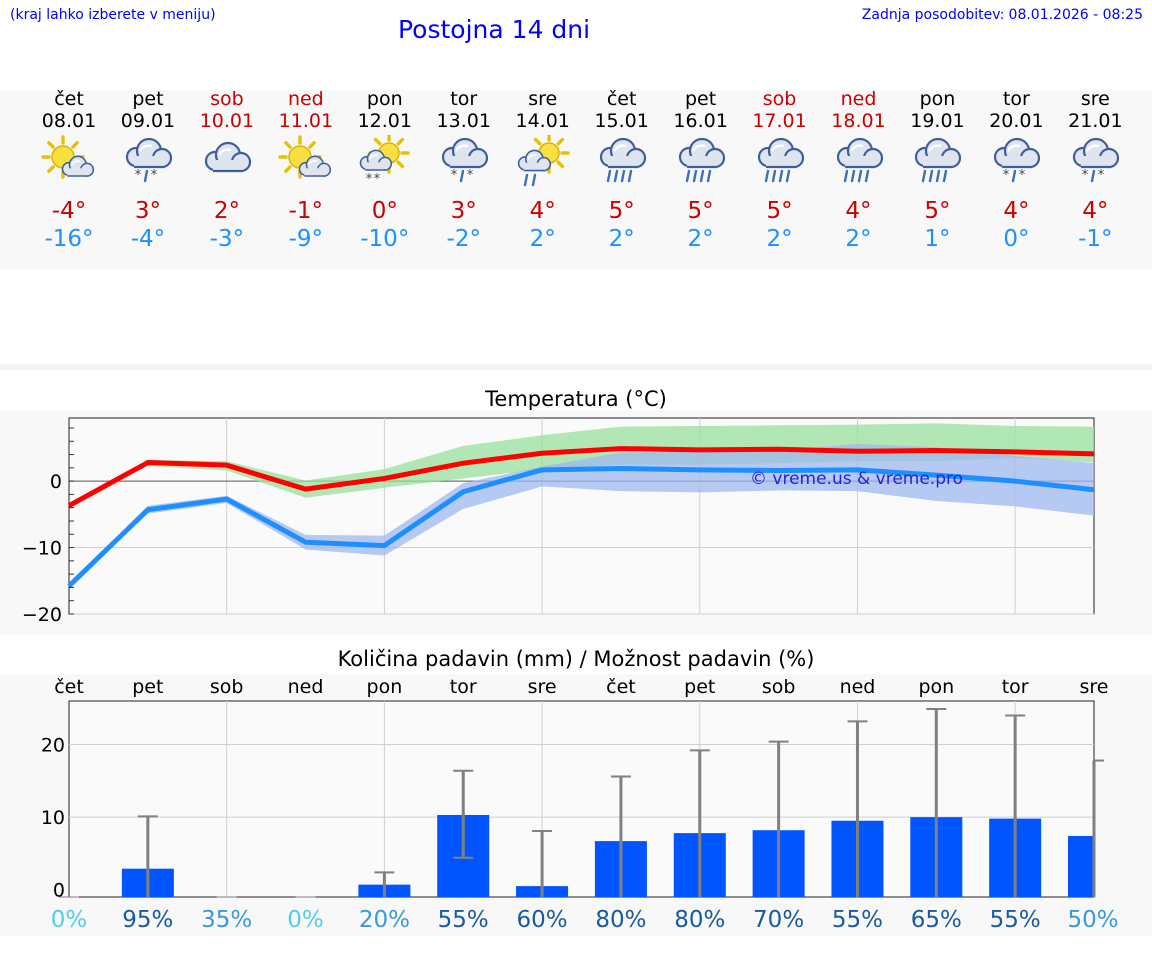 This screenshot has width=1152, height=975. I want to click on precipitation-probability-label: 20%, so click(384, 920).